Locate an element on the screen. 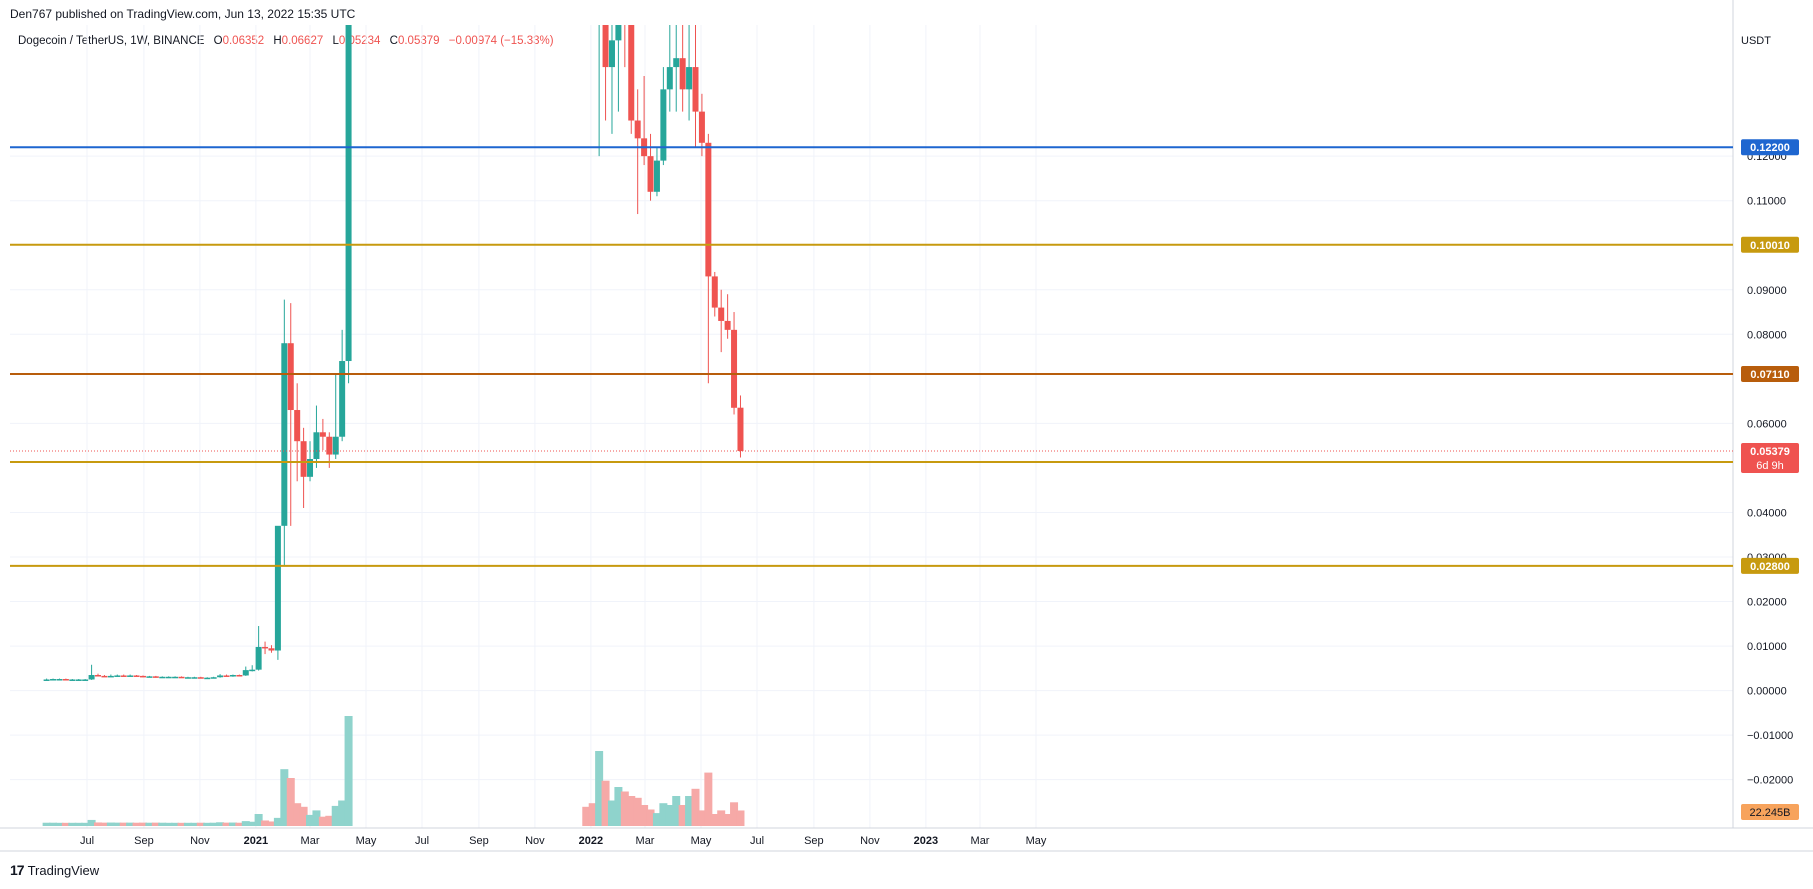 Image resolution: width=1813 pixels, height=889 pixels. x-tick-label: 2023 is located at coordinates (926, 841).